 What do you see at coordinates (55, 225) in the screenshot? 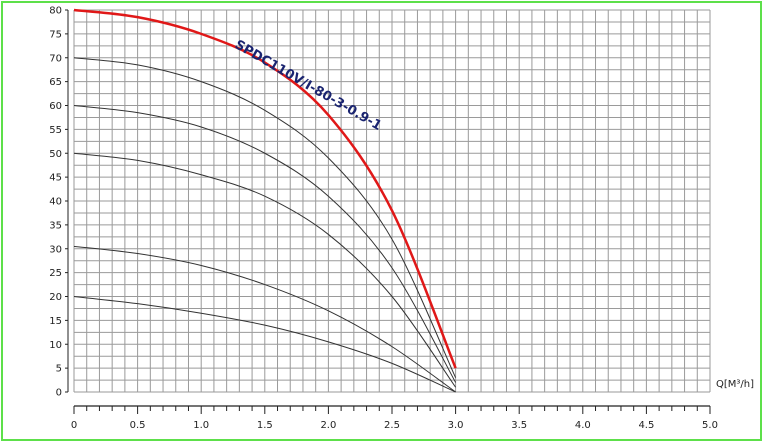
I see `y-tick-label: 35` at bounding box center [55, 225].